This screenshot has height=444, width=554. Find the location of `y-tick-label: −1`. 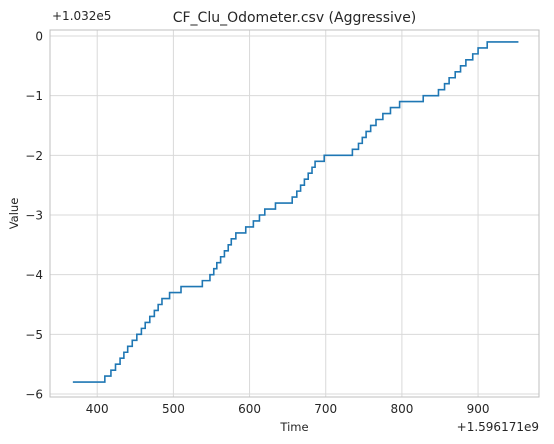

y-tick-label: −1 is located at coordinates (34, 96).